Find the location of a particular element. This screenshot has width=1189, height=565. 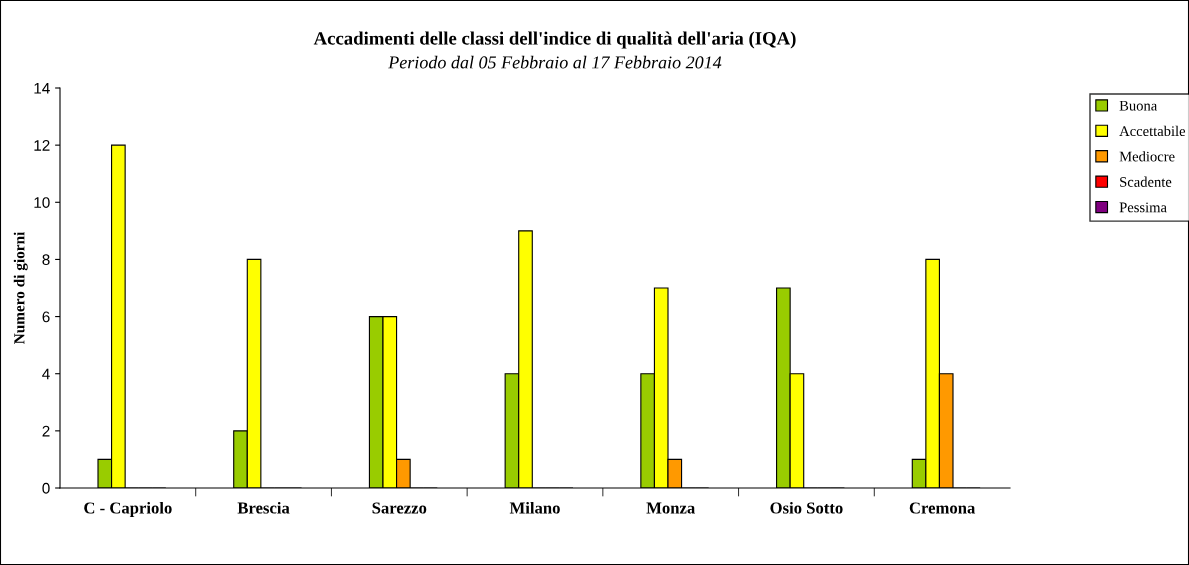

legend-label: Buona is located at coordinates (1138, 105).